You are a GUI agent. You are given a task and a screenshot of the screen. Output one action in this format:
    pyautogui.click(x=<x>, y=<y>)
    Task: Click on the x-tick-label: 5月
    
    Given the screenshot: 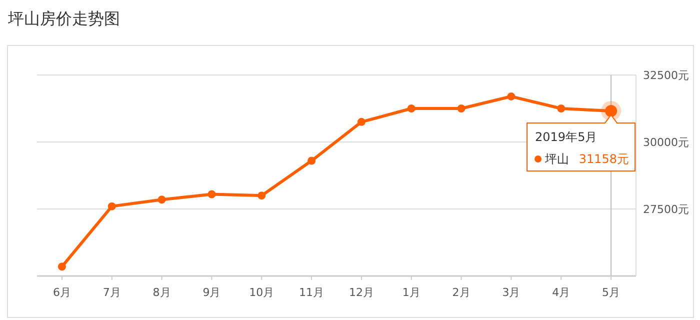 What is the action you would take?
    pyautogui.click(x=611, y=292)
    